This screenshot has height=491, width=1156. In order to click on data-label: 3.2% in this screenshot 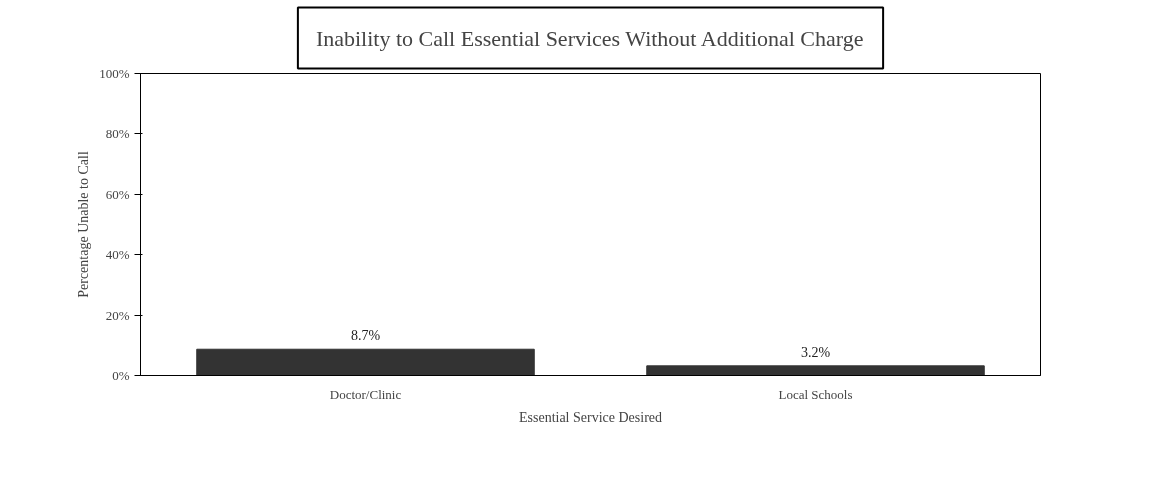, I will do `click(815, 352)`.